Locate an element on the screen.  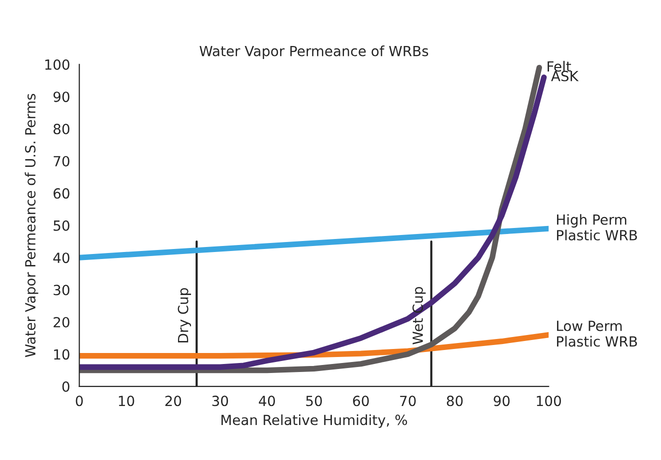
x-tick-label: 90 is located at coordinates (502, 401).